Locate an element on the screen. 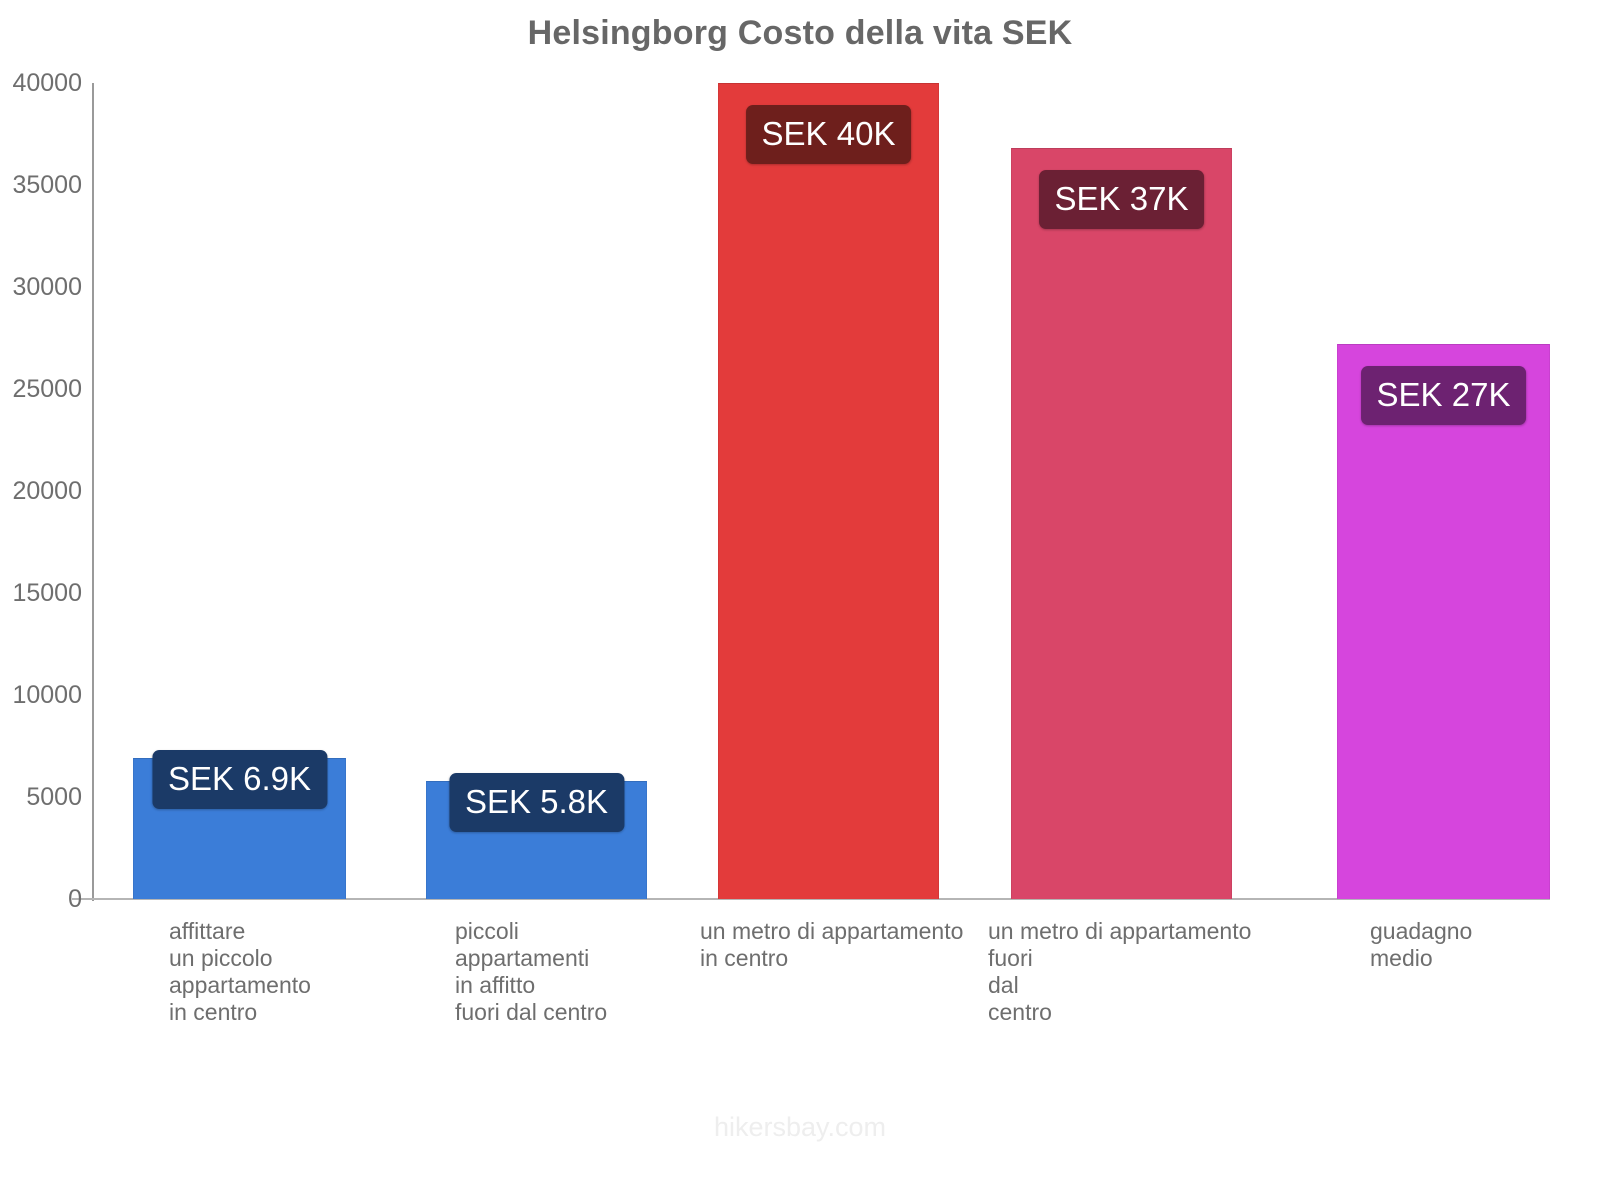 Image resolution: width=1600 pixels, height=1200 pixels. bar-value-label: SEK 37K is located at coordinates (1121, 200).